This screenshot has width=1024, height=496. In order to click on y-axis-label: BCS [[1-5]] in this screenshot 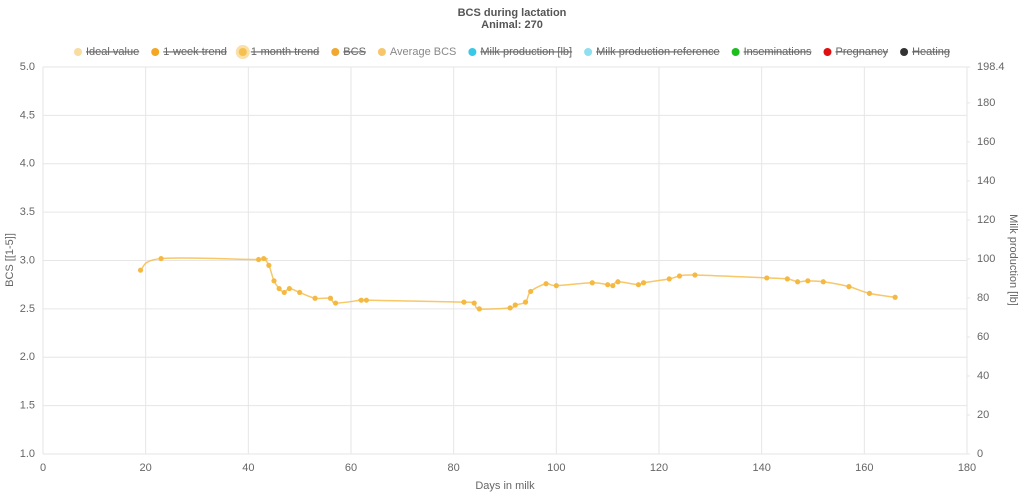, I will do `click(10, 260)`.